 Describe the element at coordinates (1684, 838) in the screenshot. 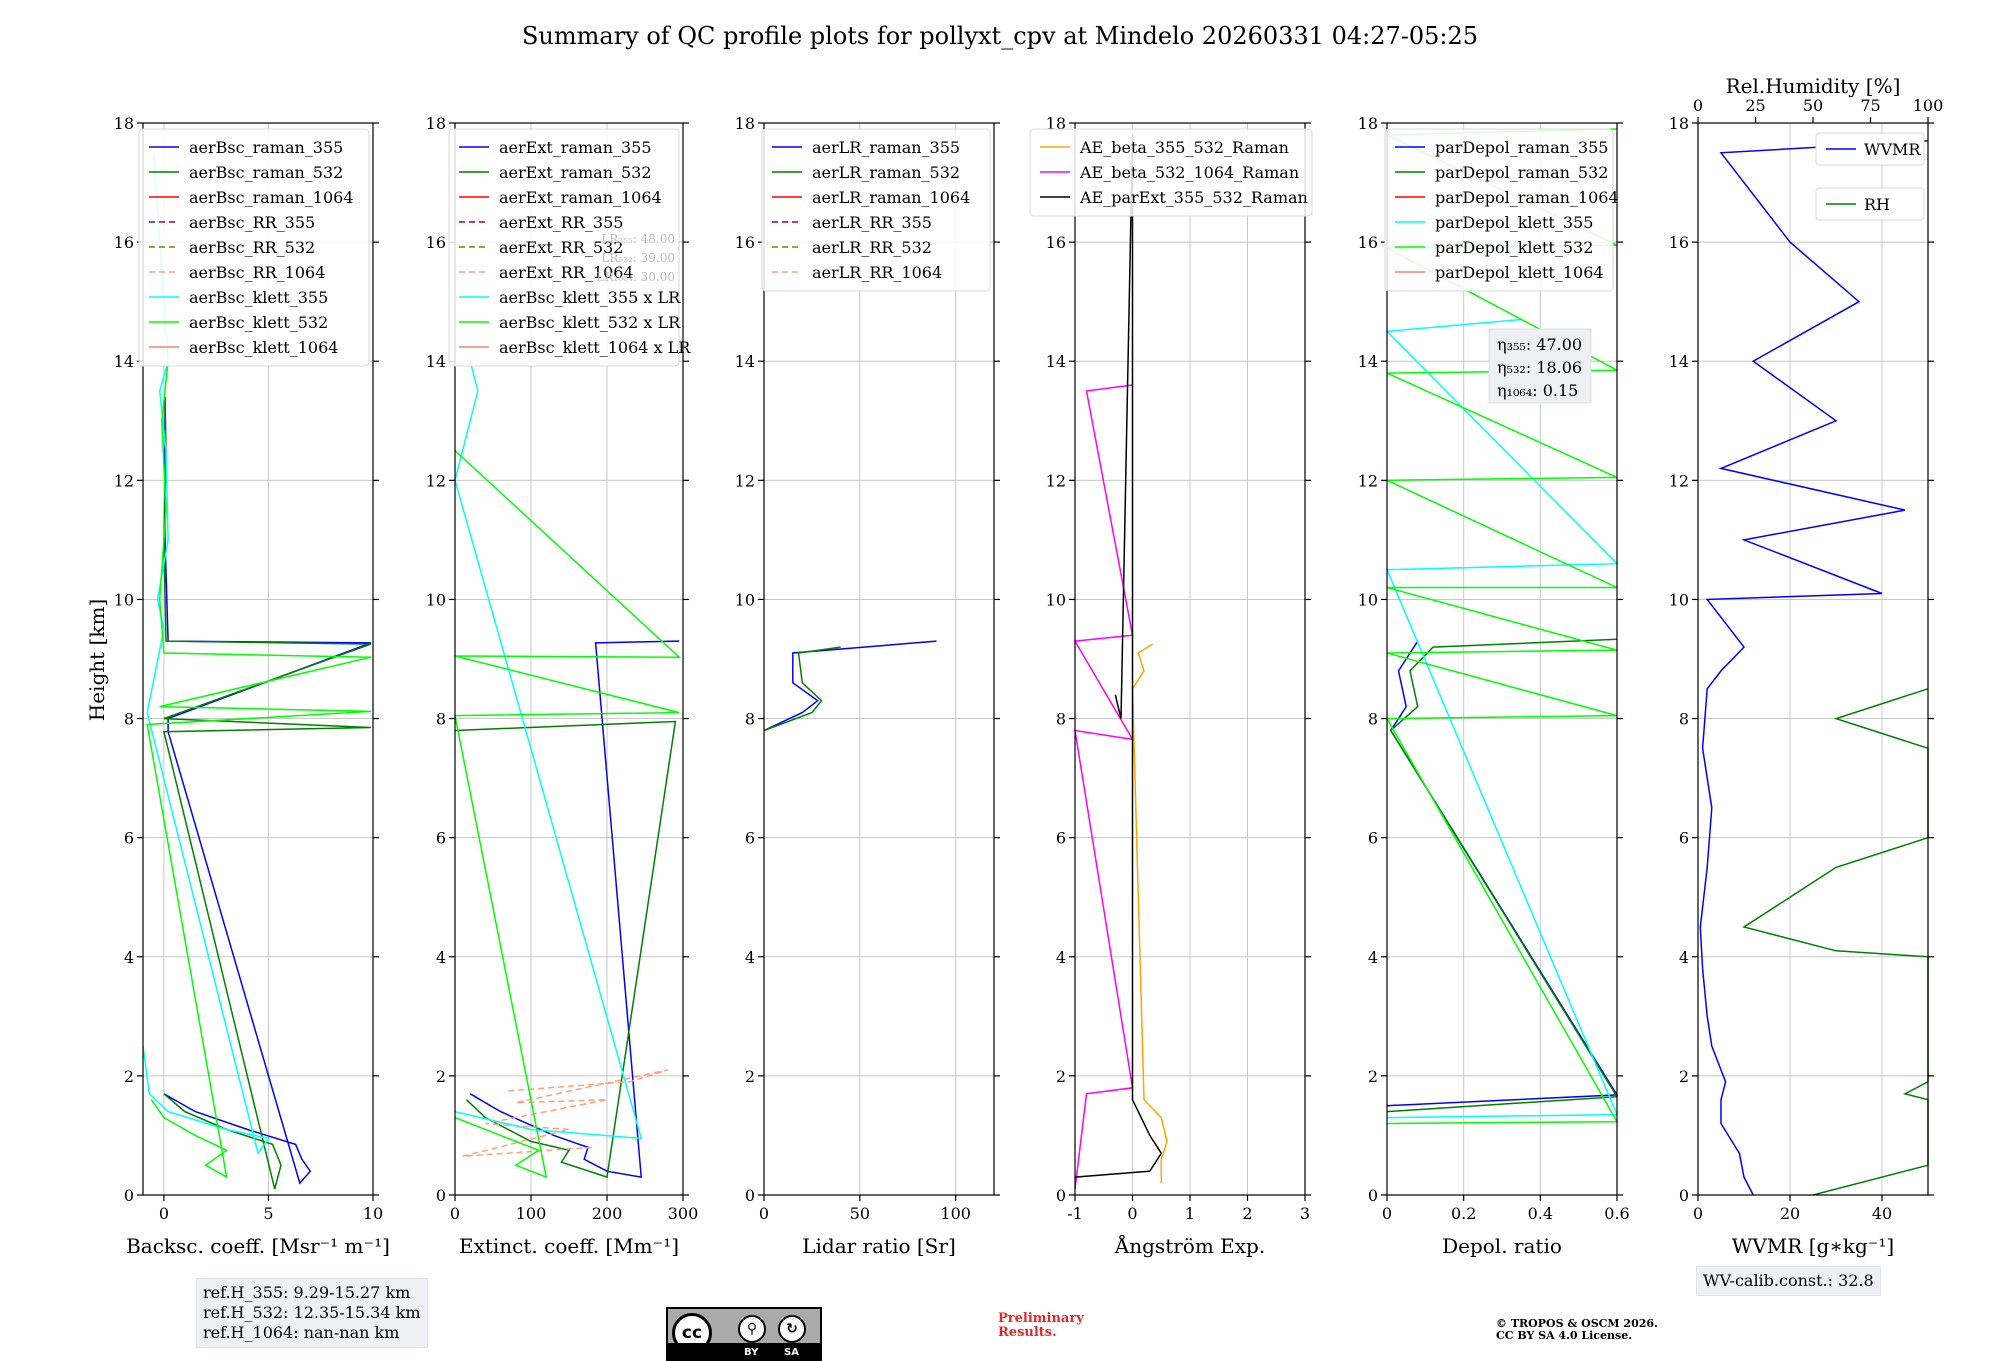

I see `wv-y-tick-label: 6` at that location.